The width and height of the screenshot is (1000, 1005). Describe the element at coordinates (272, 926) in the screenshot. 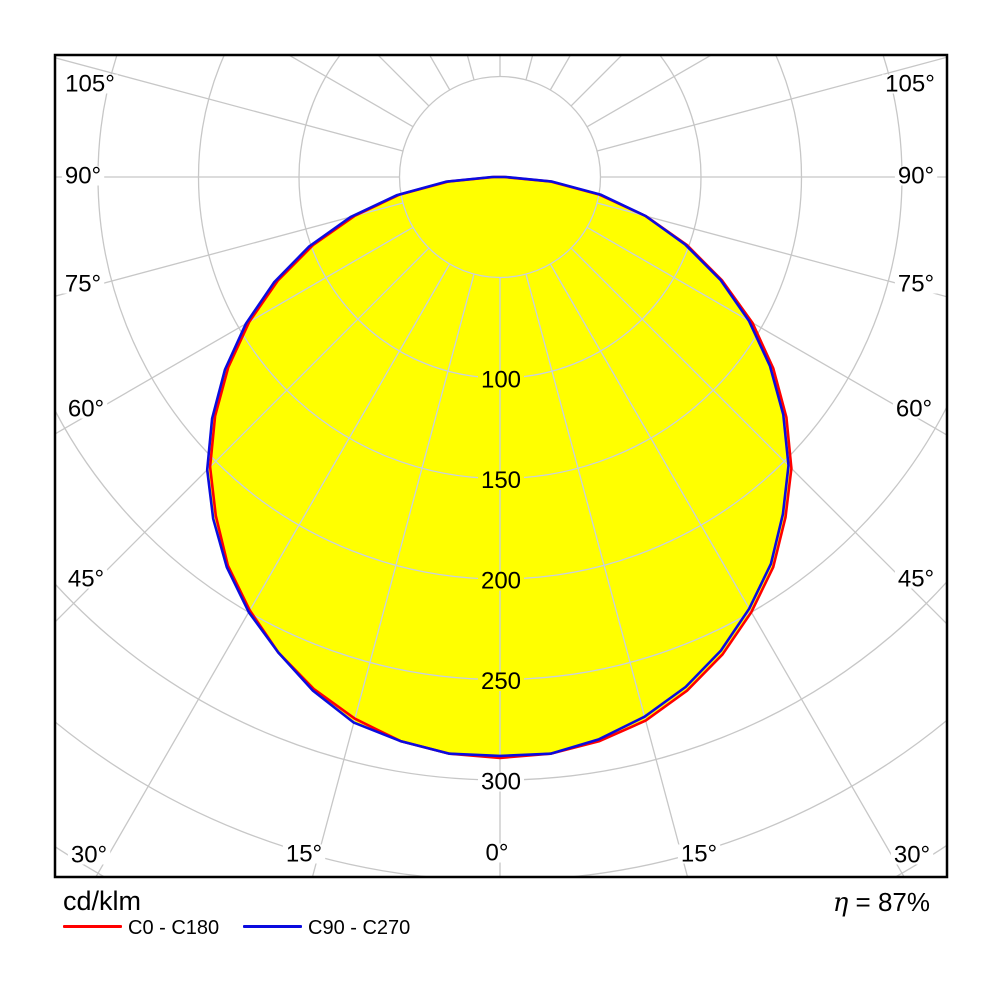

I see `legend-line-c90-c270` at that location.